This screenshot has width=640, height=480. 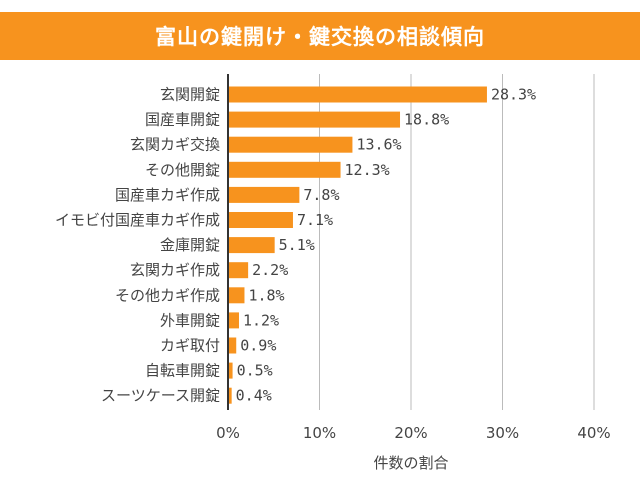 What do you see at coordinates (315, 220) in the screenshot?
I see `data-label: 7.1%` at bounding box center [315, 220].